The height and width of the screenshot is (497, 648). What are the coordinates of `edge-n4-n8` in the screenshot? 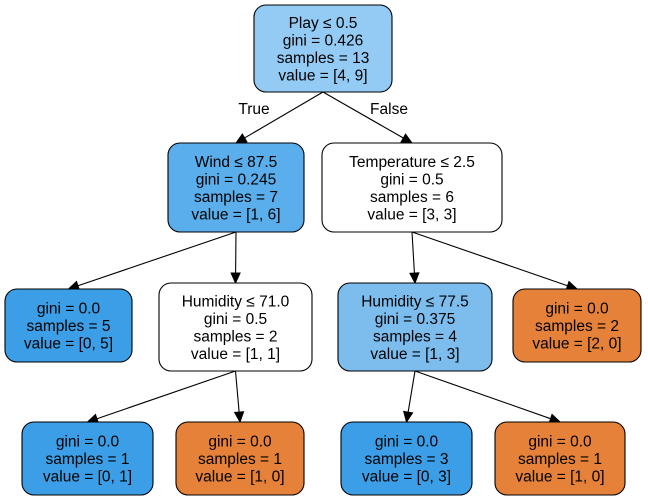 It's located at (239, 397).